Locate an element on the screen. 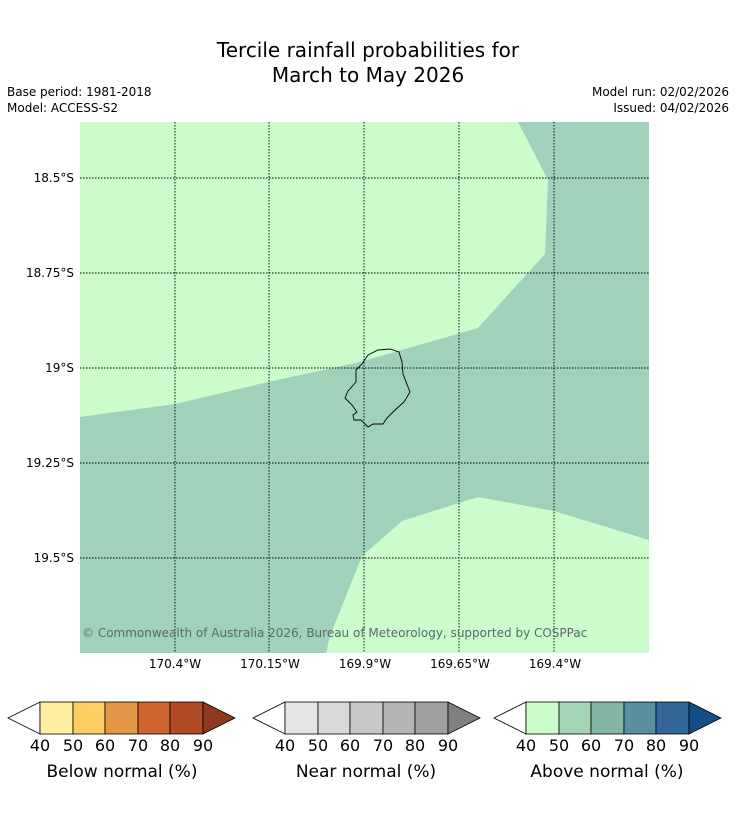  colorbar-above is located at coordinates (607, 718).